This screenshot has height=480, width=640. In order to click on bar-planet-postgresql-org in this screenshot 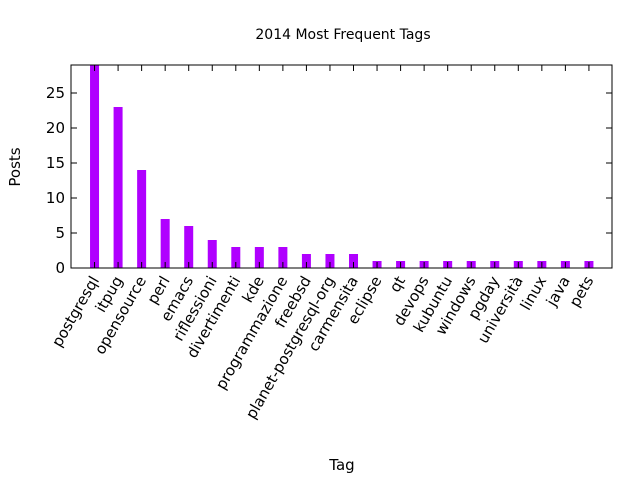, I will do `click(330, 261)`.